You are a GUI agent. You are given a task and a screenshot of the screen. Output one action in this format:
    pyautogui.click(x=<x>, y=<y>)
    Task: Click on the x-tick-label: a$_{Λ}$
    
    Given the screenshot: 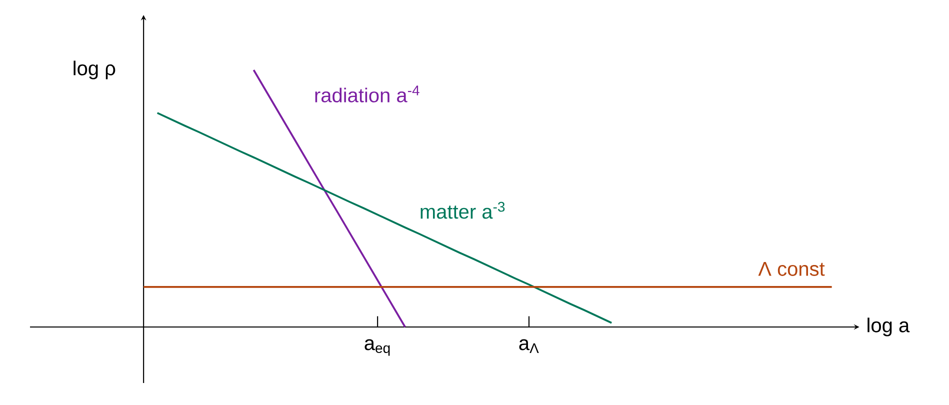 What is the action you would take?
    pyautogui.click(x=529, y=346)
    